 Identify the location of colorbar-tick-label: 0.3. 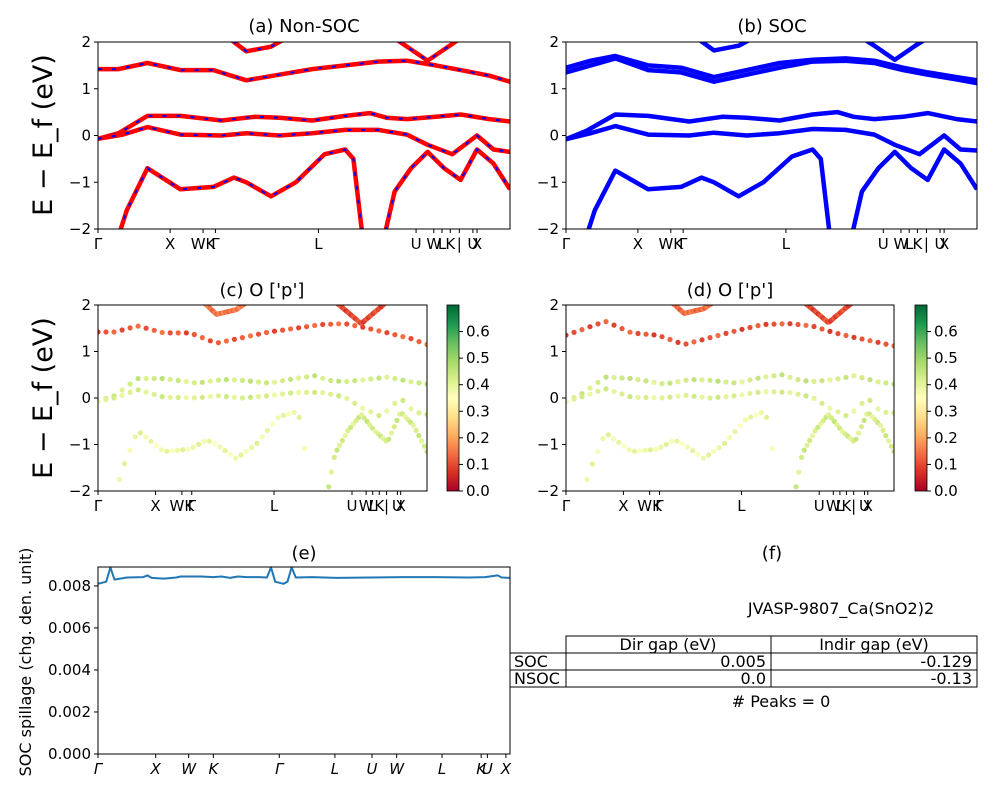
(946, 411).